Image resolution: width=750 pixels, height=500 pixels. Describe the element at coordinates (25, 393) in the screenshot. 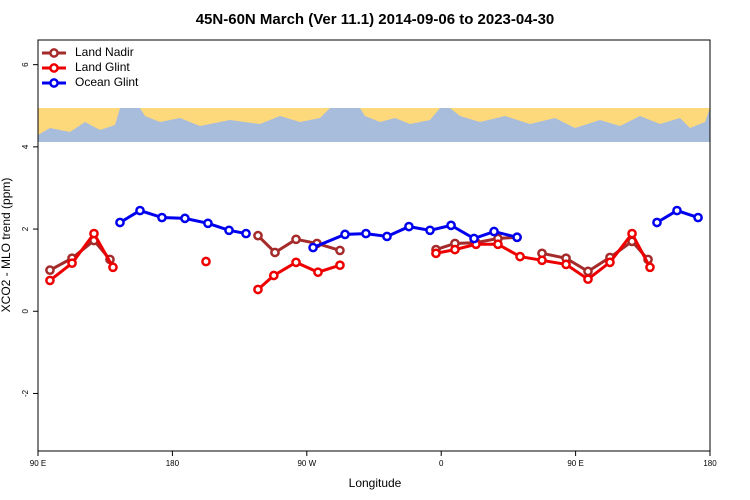

I see `y-tick-label: -2` at that location.